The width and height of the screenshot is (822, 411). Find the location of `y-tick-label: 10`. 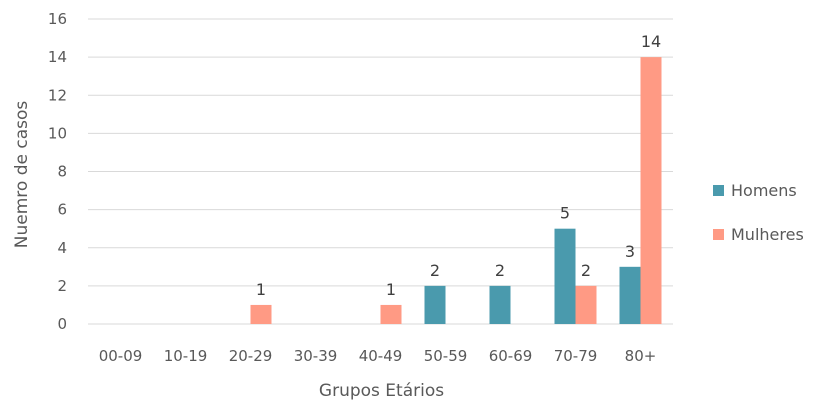

y-tick-label: 10 is located at coordinates (57, 133).